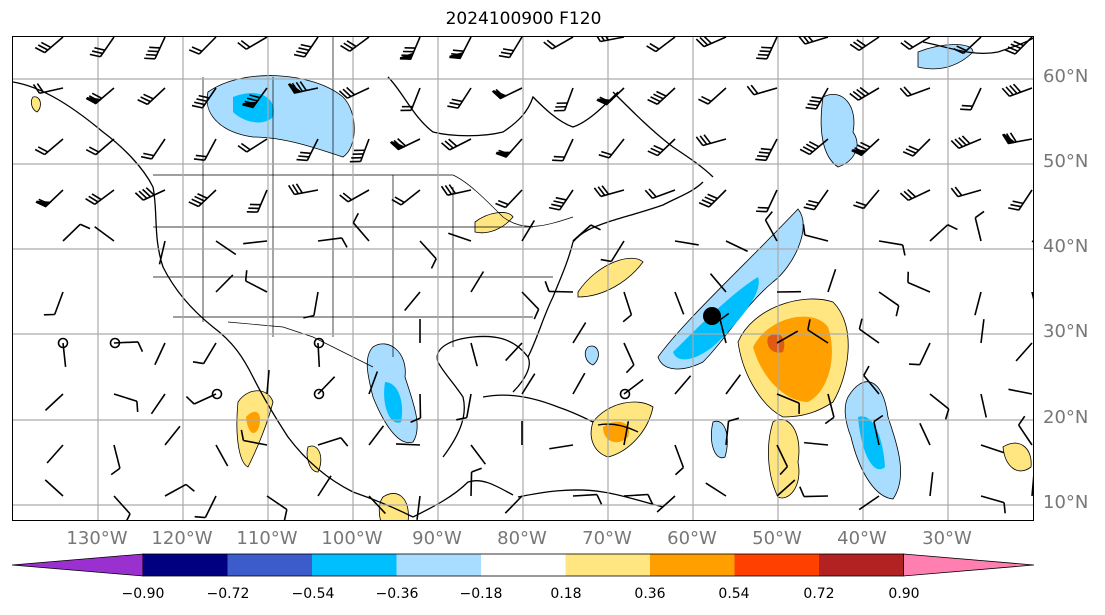  Describe the element at coordinates (712, 316) in the screenshot. I see `storm-center-marker-icon` at that location.